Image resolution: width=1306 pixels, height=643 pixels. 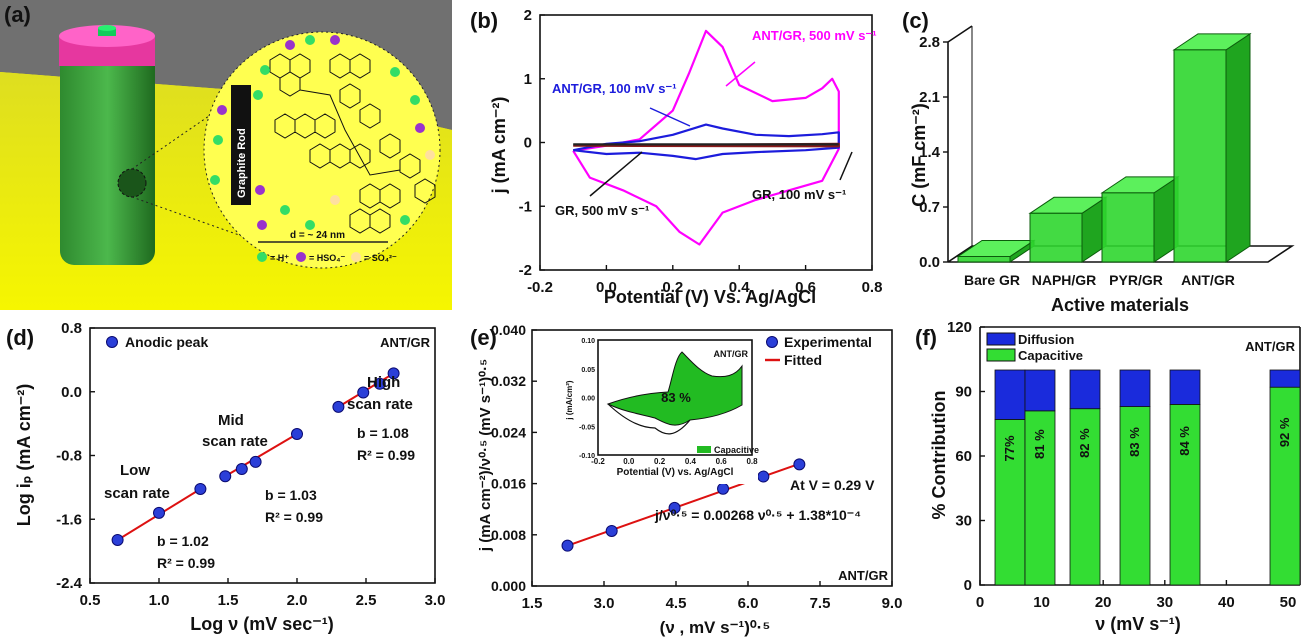 What do you see at coordinates (820, 603) in the screenshot?
I see `x-tick-label-e: 7.5` at bounding box center [820, 603].